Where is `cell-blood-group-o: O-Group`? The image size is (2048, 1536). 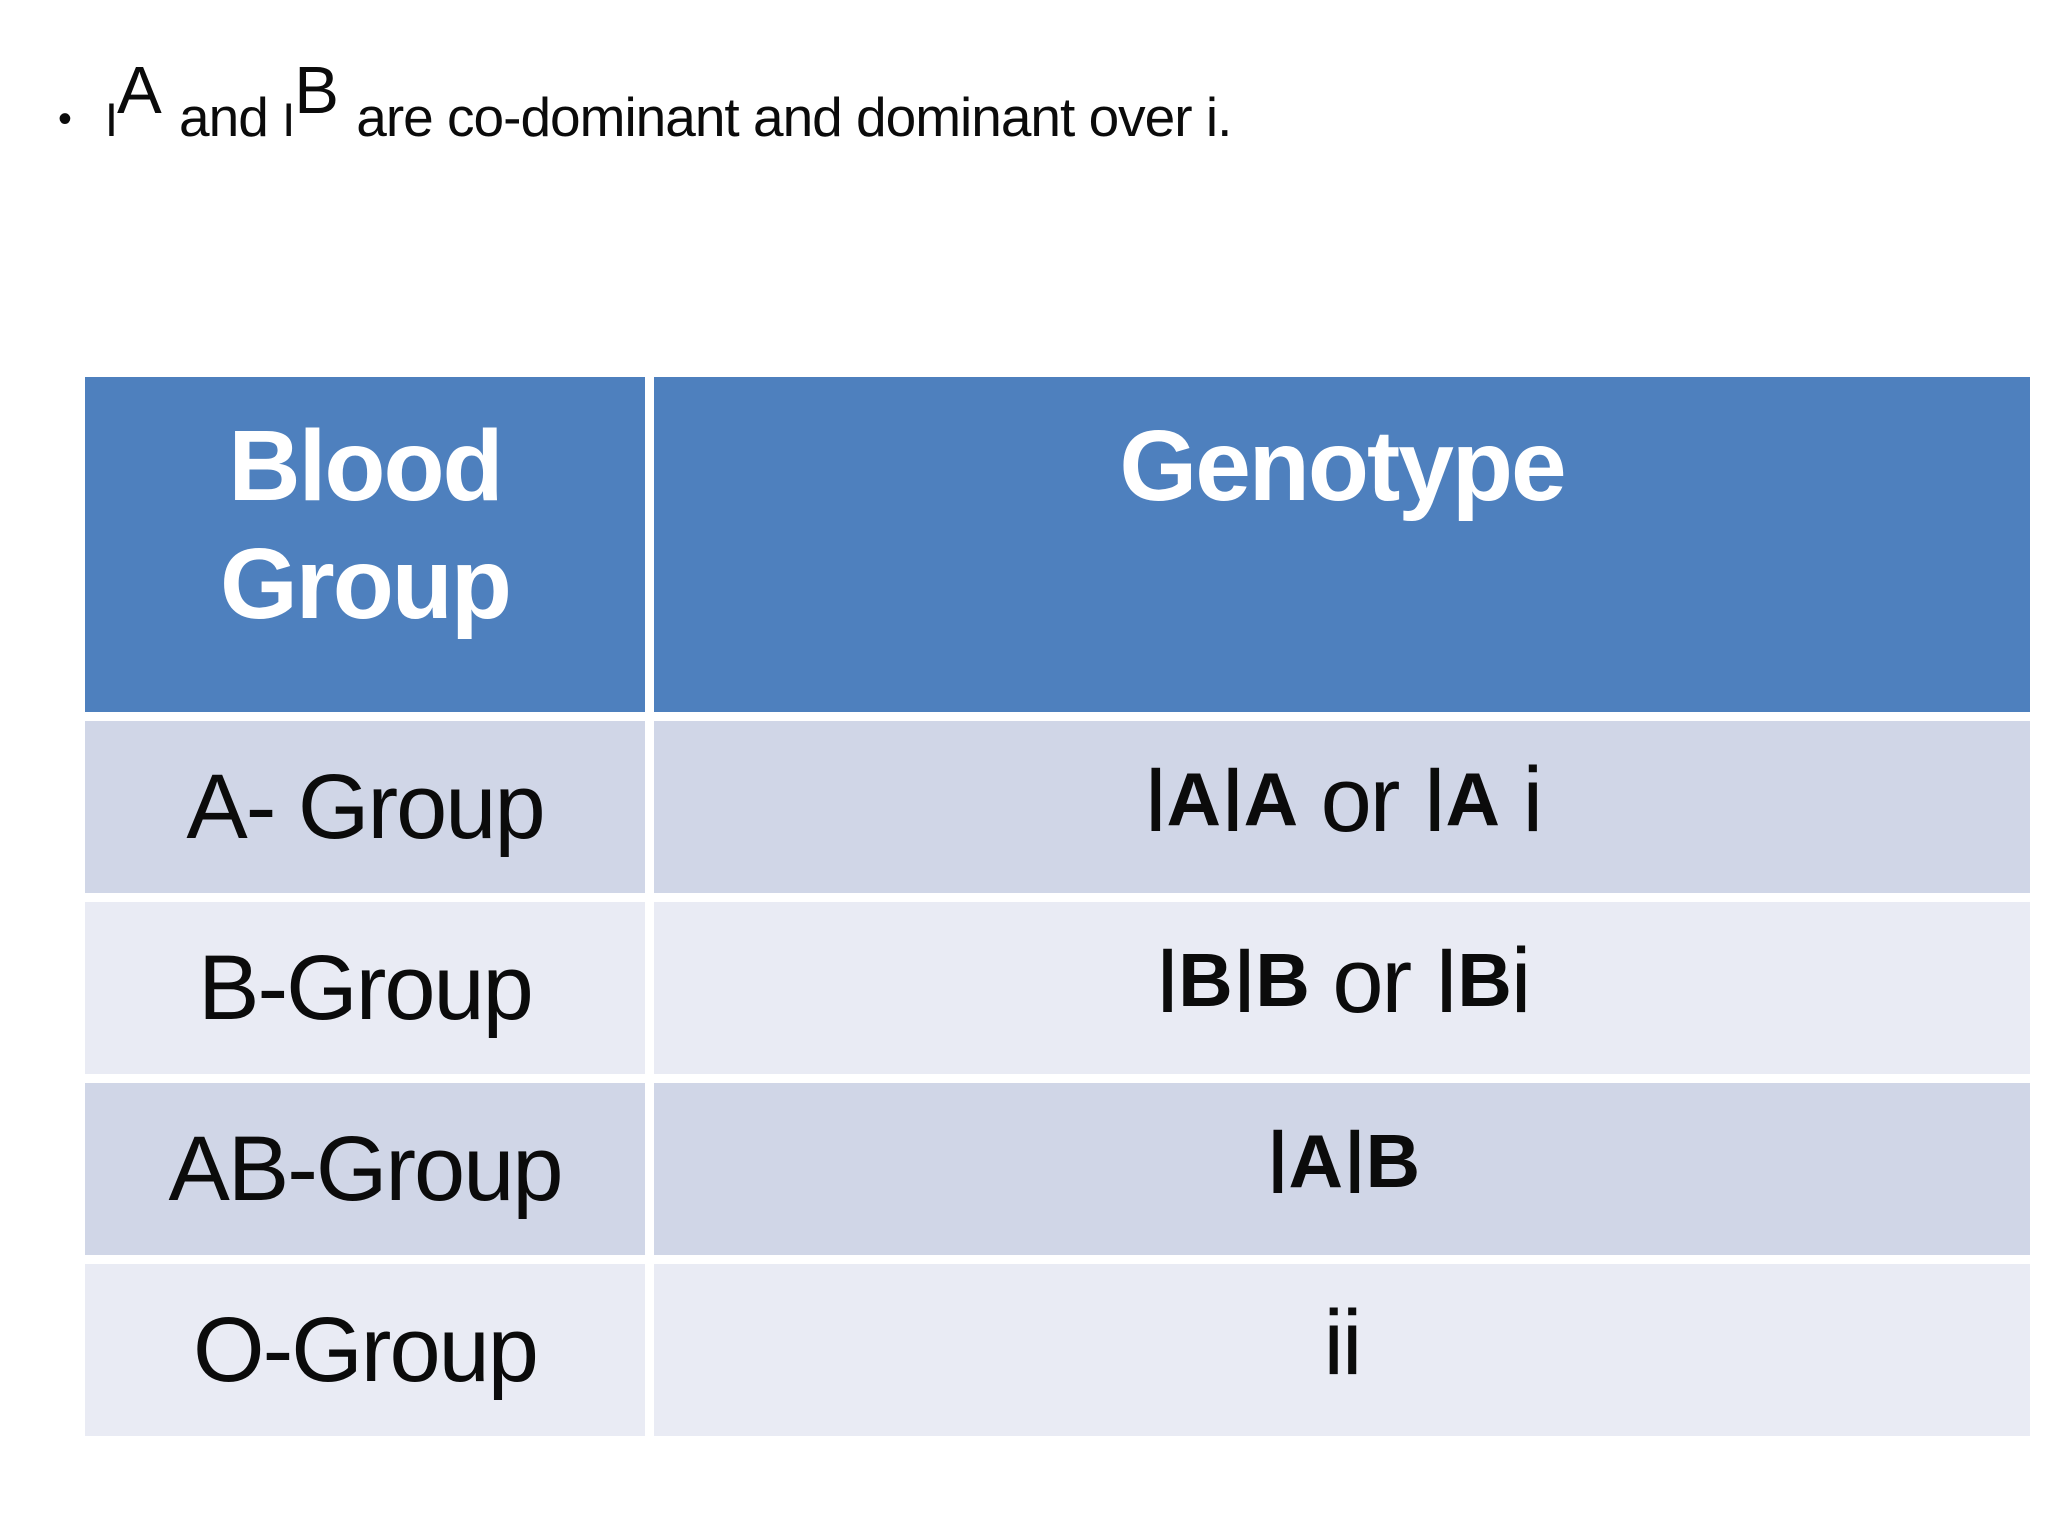 cell-blood-group-o: O-Group is located at coordinates (365, 1350).